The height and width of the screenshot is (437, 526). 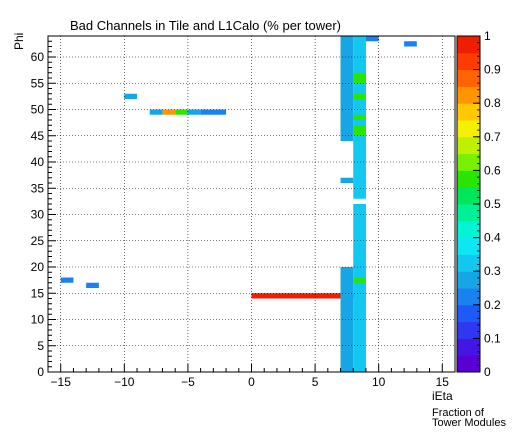 What do you see at coordinates (38, 136) in the screenshot?
I see `y-tick-label: 45` at bounding box center [38, 136].